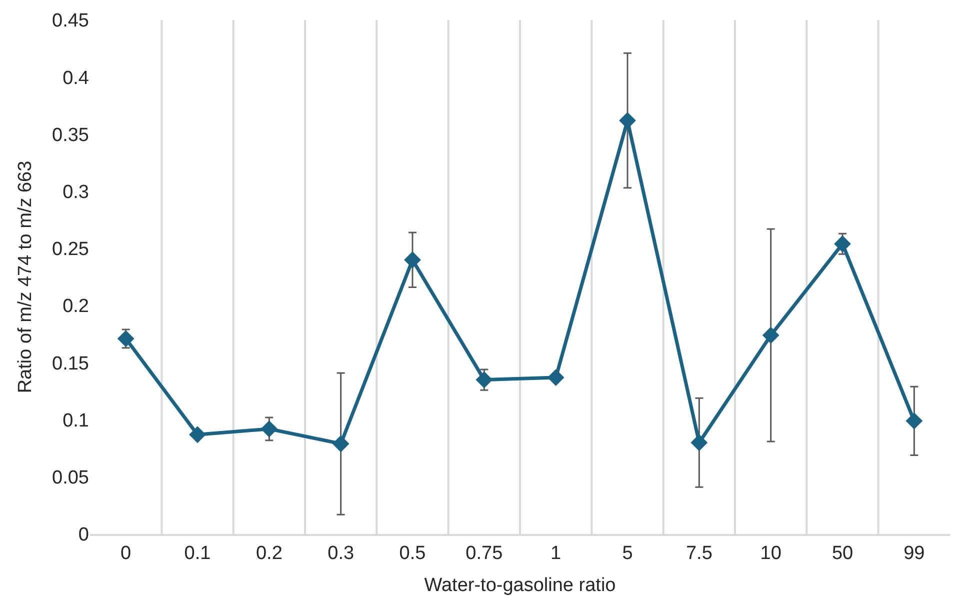 The height and width of the screenshot is (609, 972). What do you see at coordinates (556, 553) in the screenshot?
I see `x-tick-label: 1` at bounding box center [556, 553].